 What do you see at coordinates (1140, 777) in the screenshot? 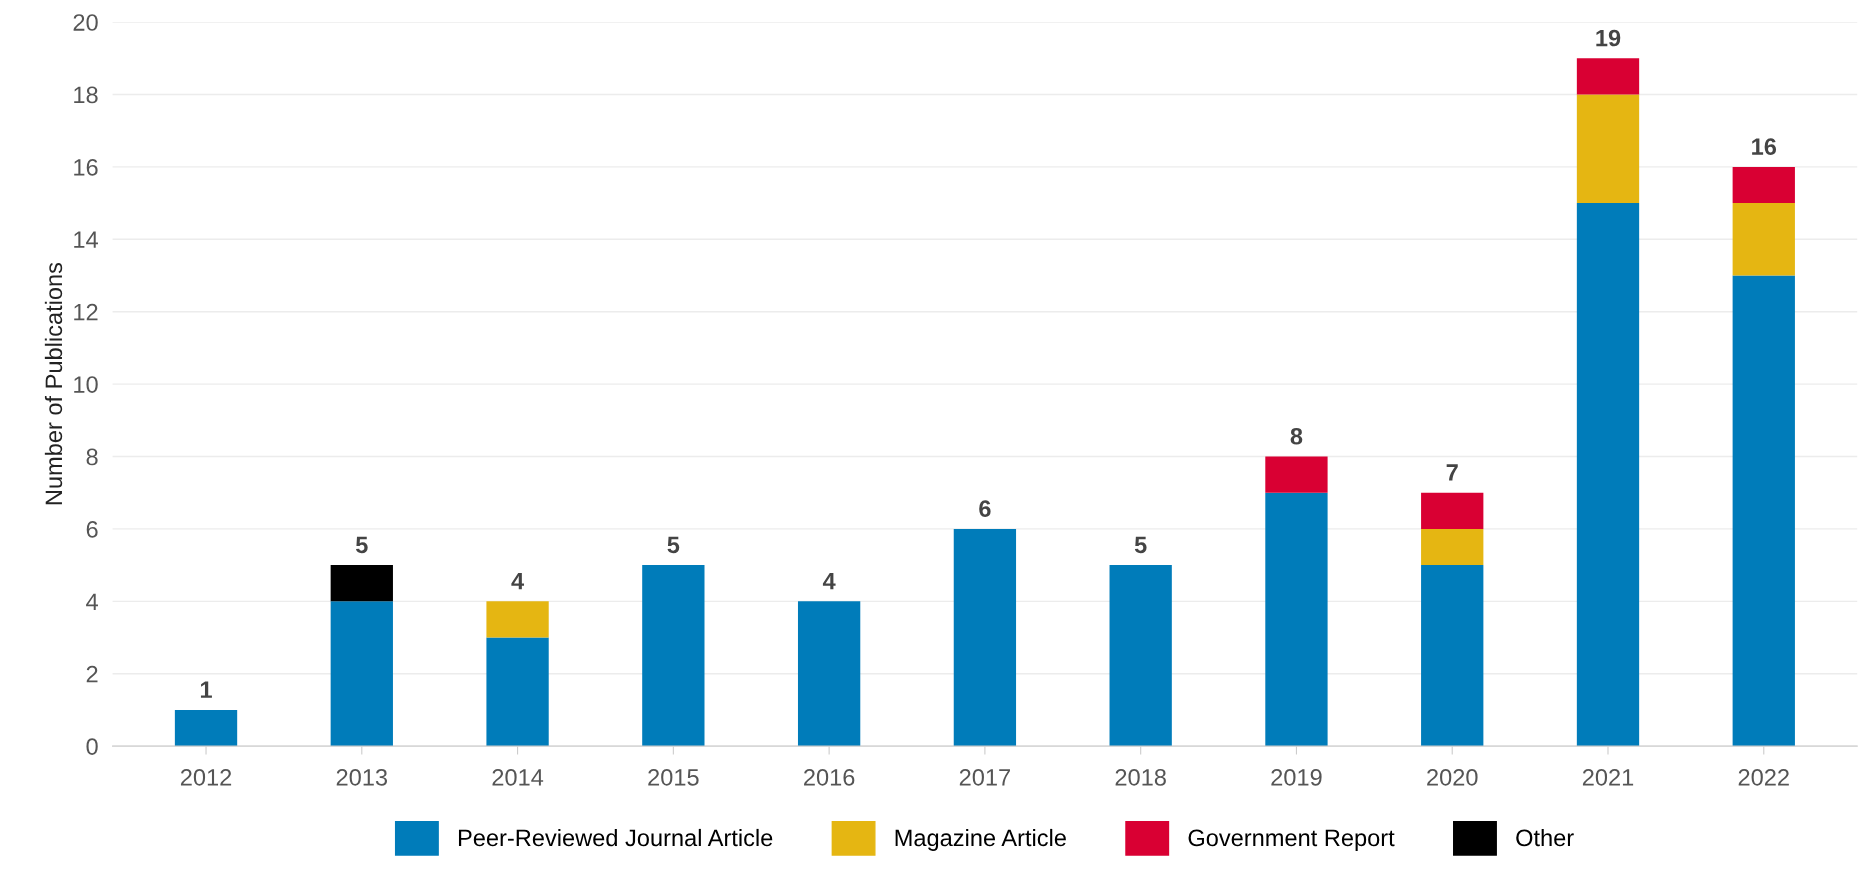
I see `x-tick-label: 2018` at bounding box center [1140, 777].